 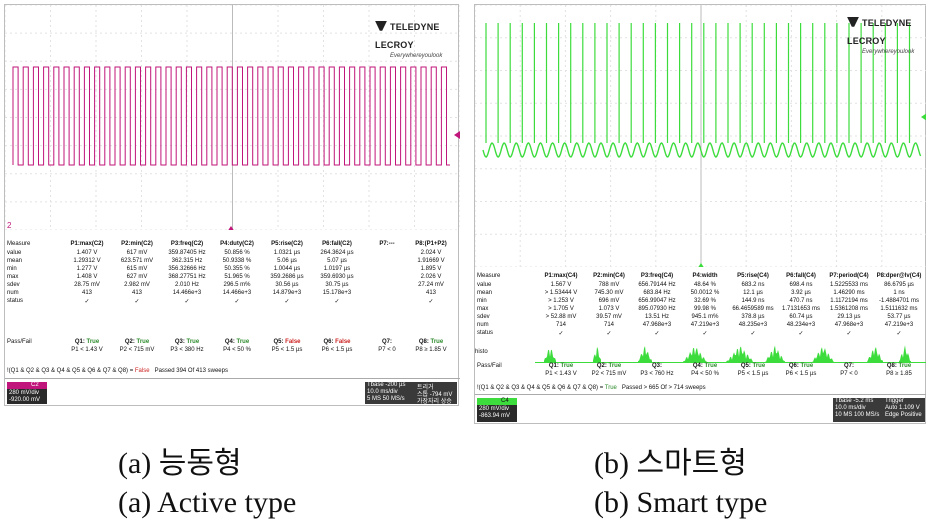 I want to click on summary-result: True, so click(x=610, y=388).